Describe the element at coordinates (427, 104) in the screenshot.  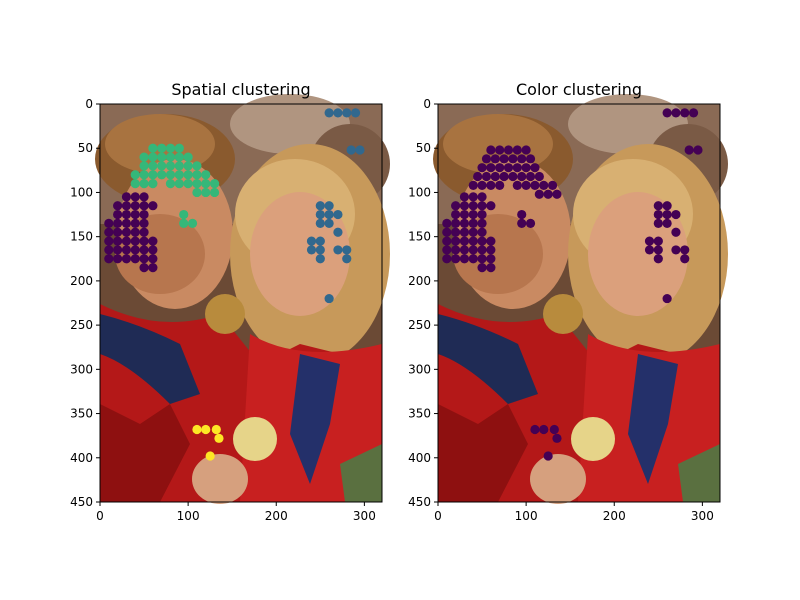
I see `y-tick-label: 0` at that location.